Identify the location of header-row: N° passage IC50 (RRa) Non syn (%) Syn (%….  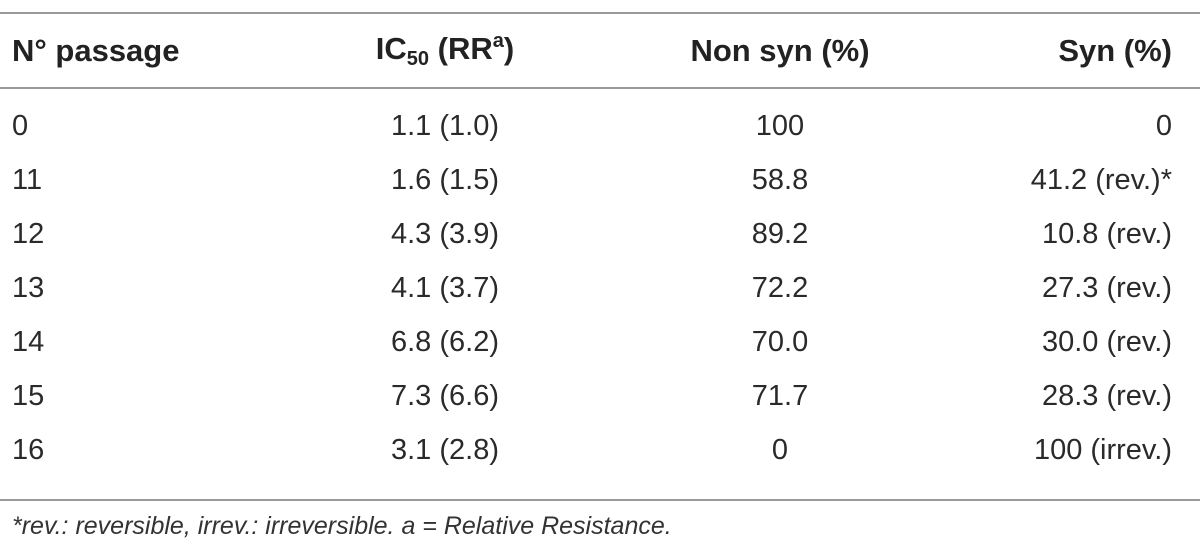
(600, 50).